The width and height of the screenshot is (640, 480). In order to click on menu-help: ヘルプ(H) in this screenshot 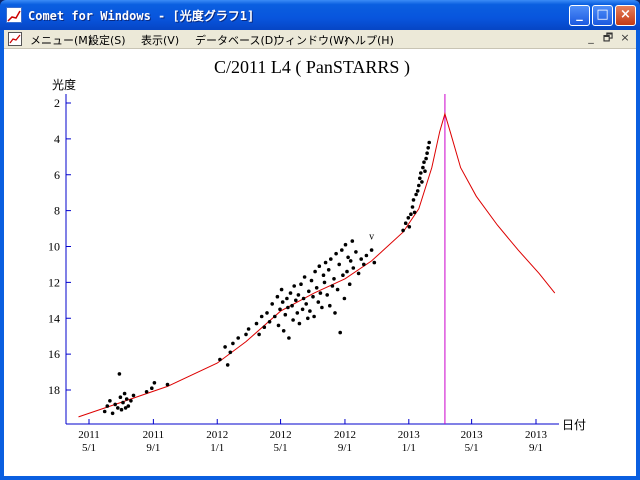, I will do `click(369, 40)`.